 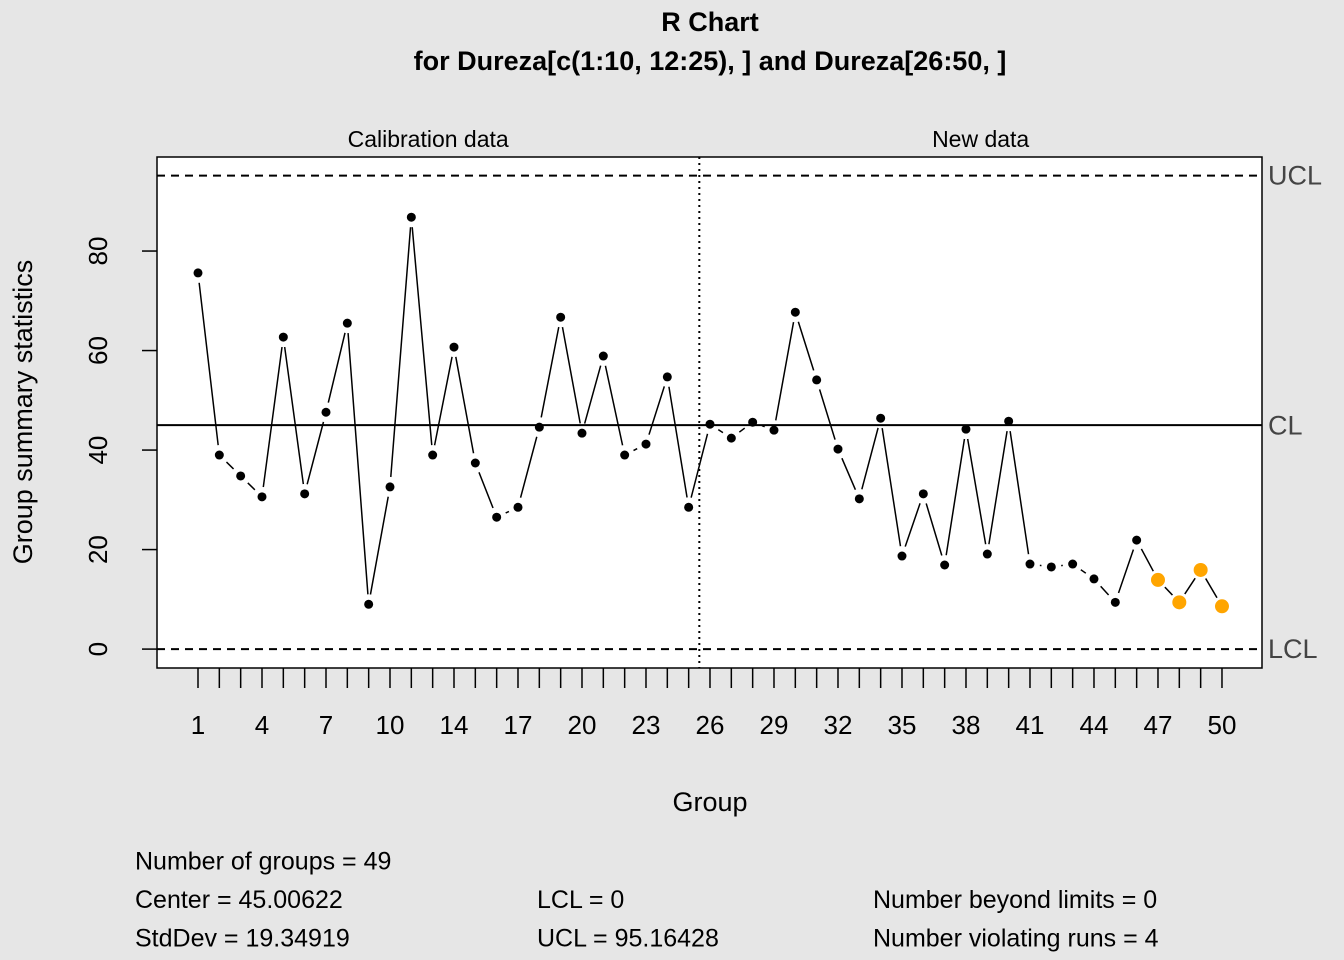 I want to click on x-tick-label: 47, so click(x=1158, y=725).